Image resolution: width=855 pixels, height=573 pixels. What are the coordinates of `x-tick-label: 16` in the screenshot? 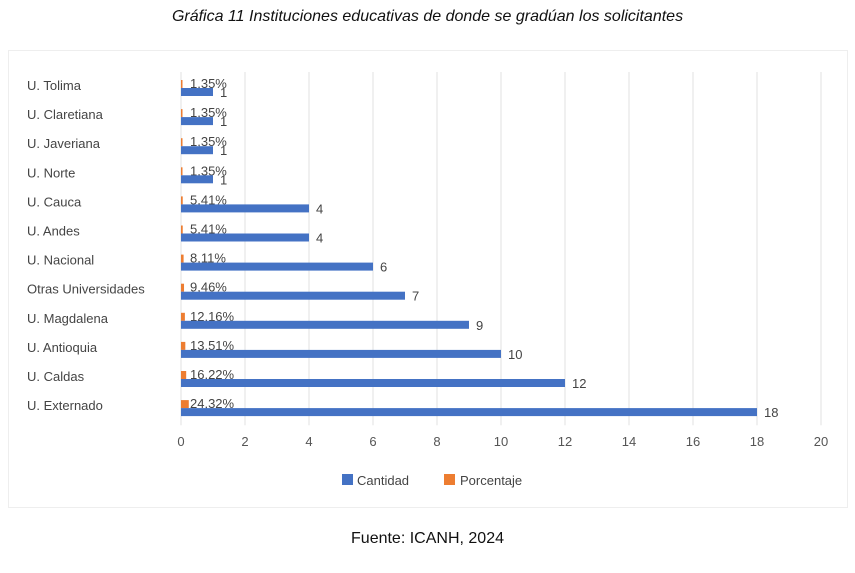 It's located at (693, 441).